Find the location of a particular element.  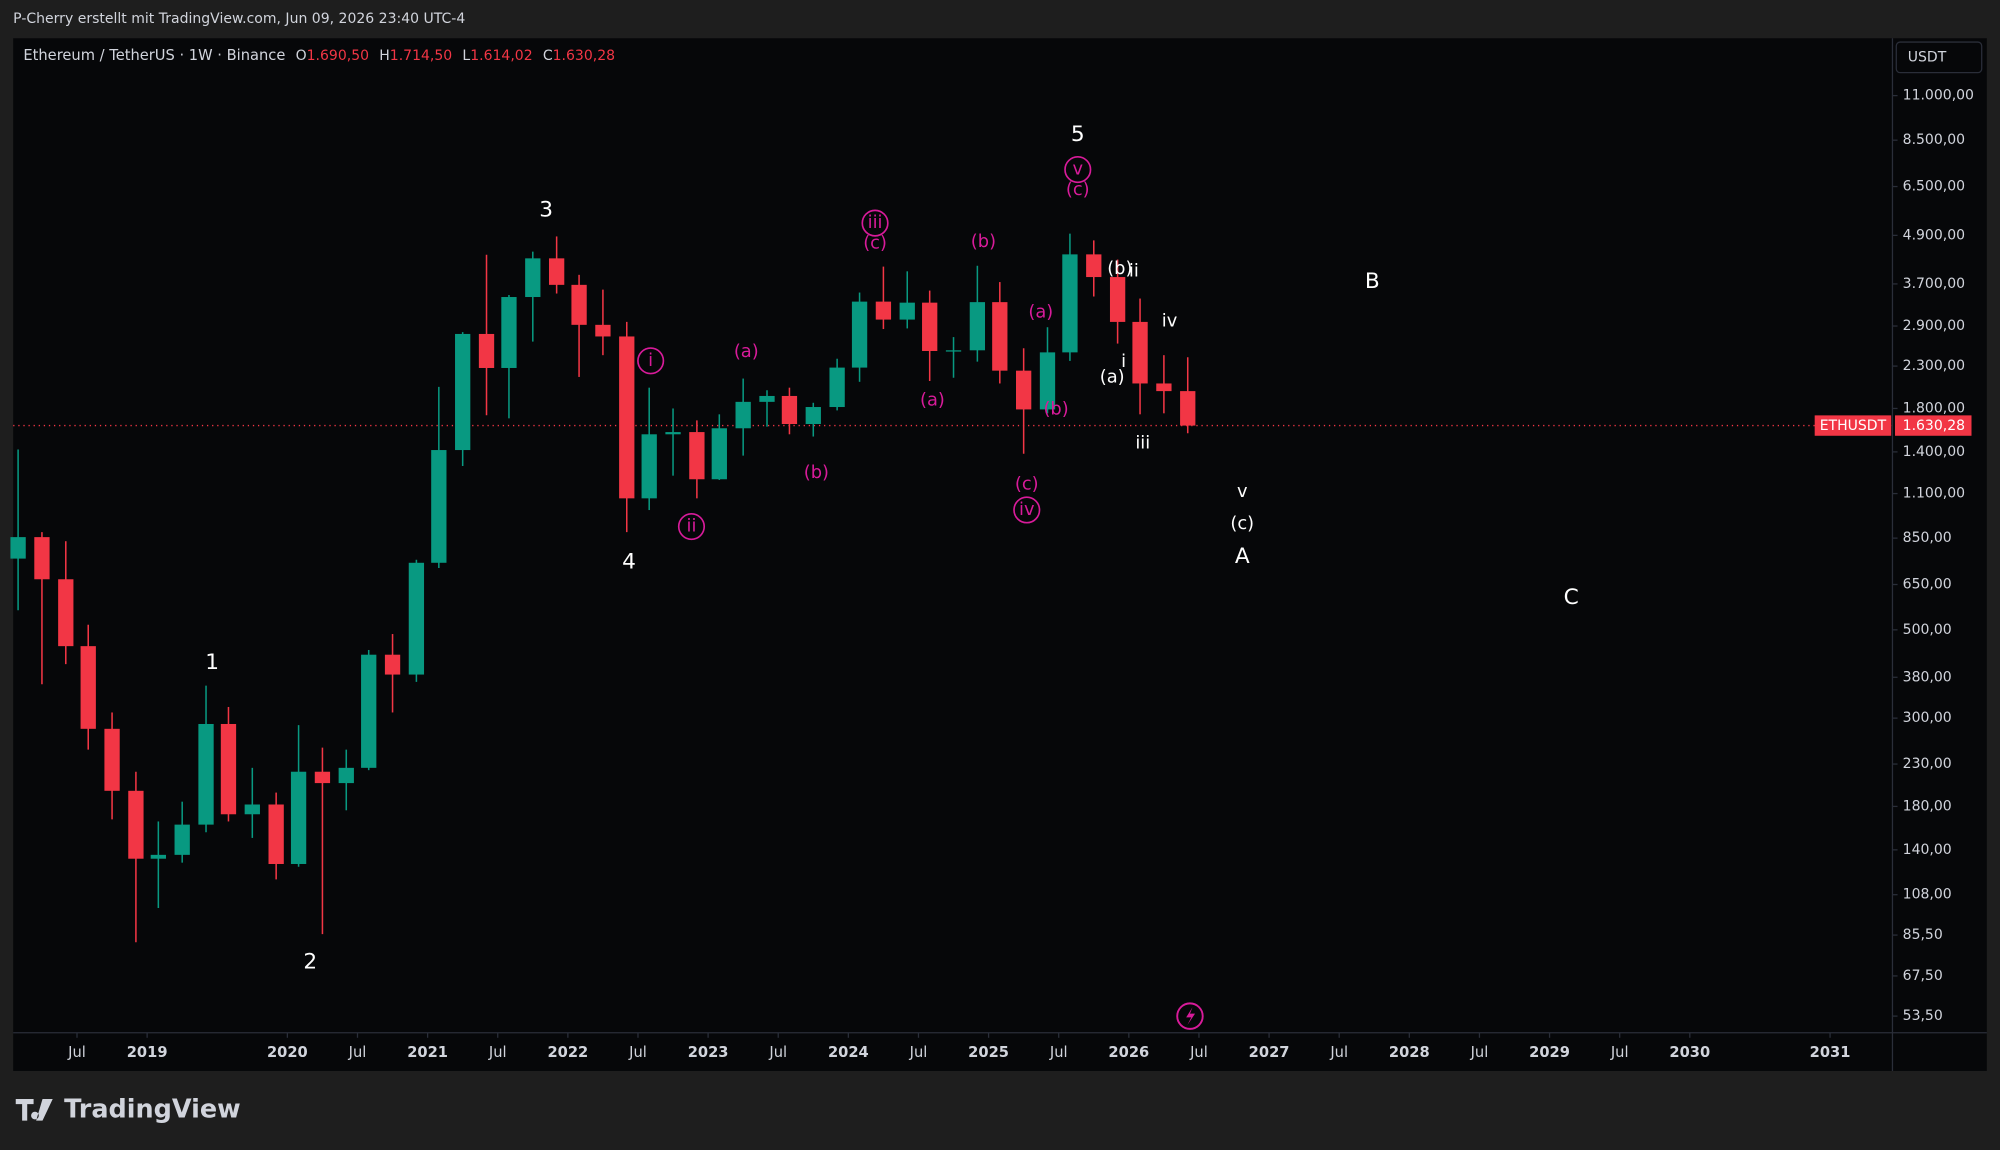

currency: USDT is located at coordinates (1927, 57).